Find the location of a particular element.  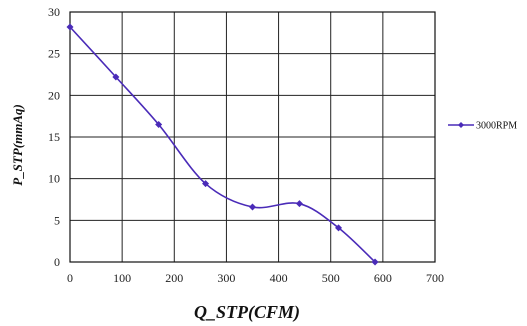

x-tick-label: 500 is located at coordinates (331, 278).